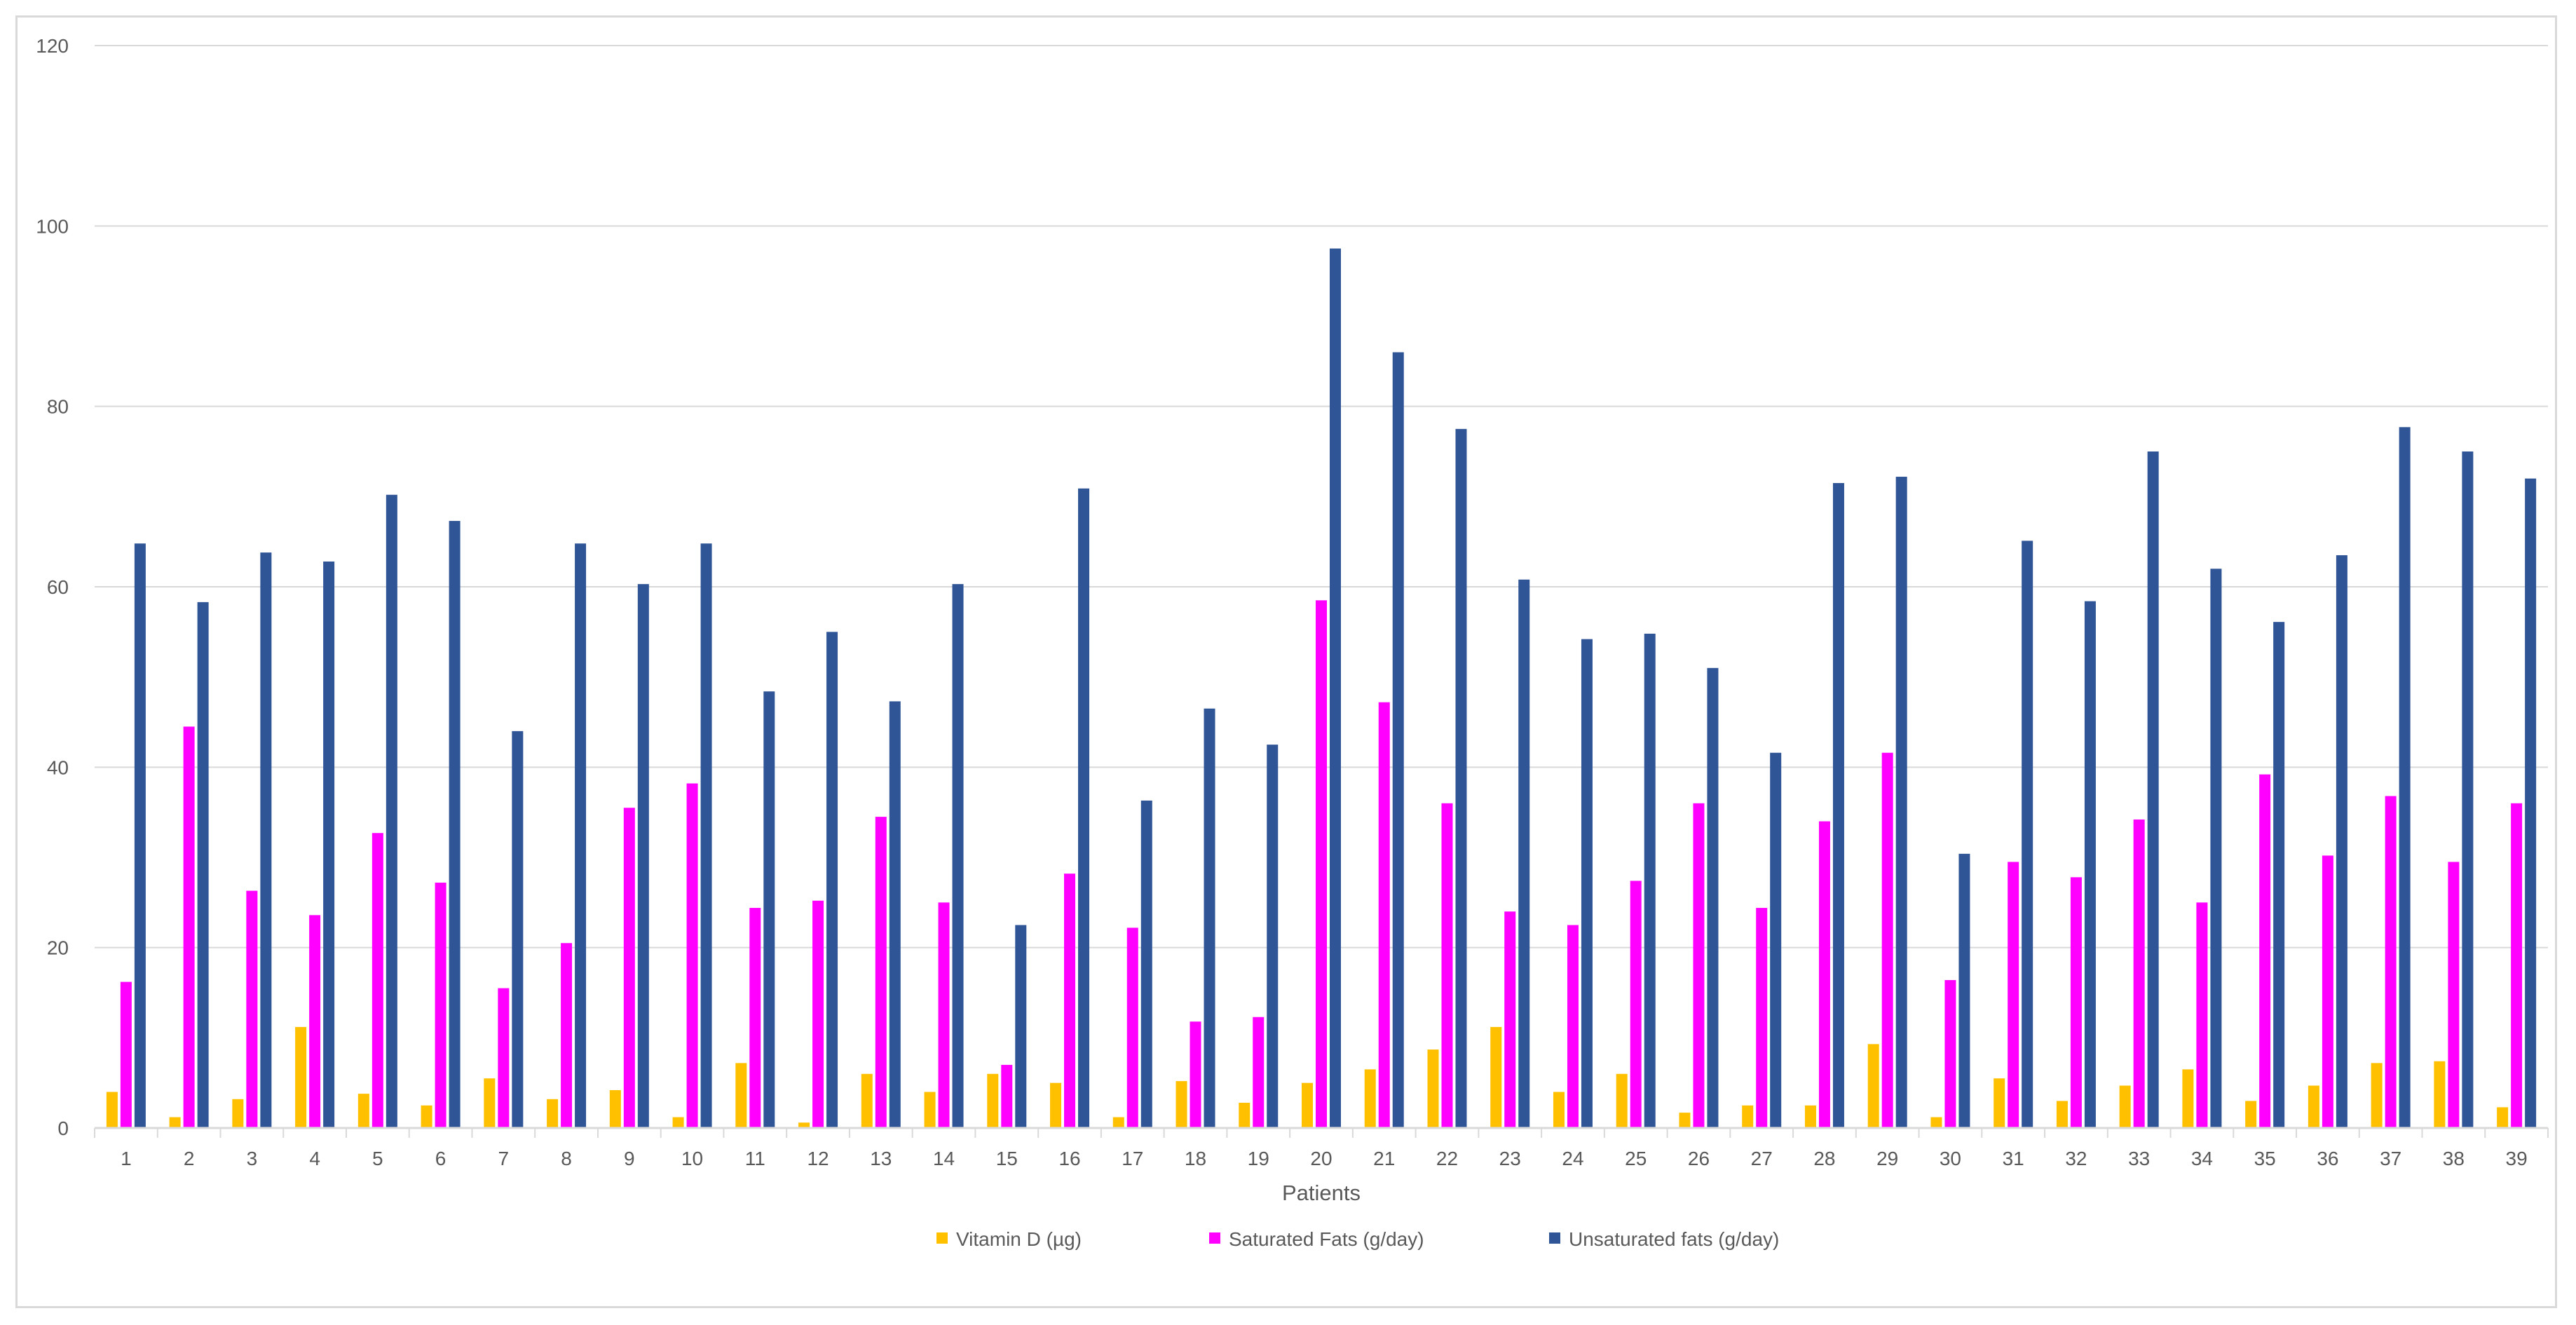  Describe the element at coordinates (189, 1158) in the screenshot. I see `x-tick-label: 2` at that location.